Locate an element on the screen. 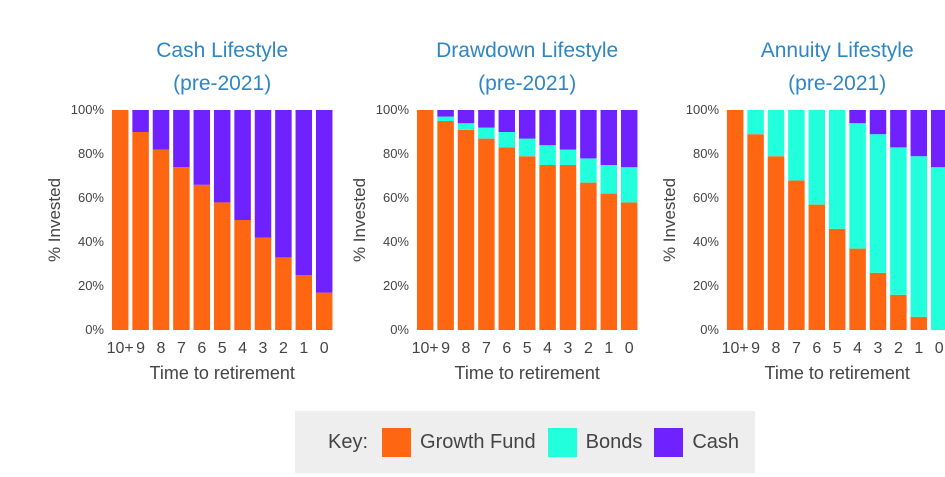 The width and height of the screenshot is (945, 477). legend-key-label: Key: is located at coordinates (348, 441).